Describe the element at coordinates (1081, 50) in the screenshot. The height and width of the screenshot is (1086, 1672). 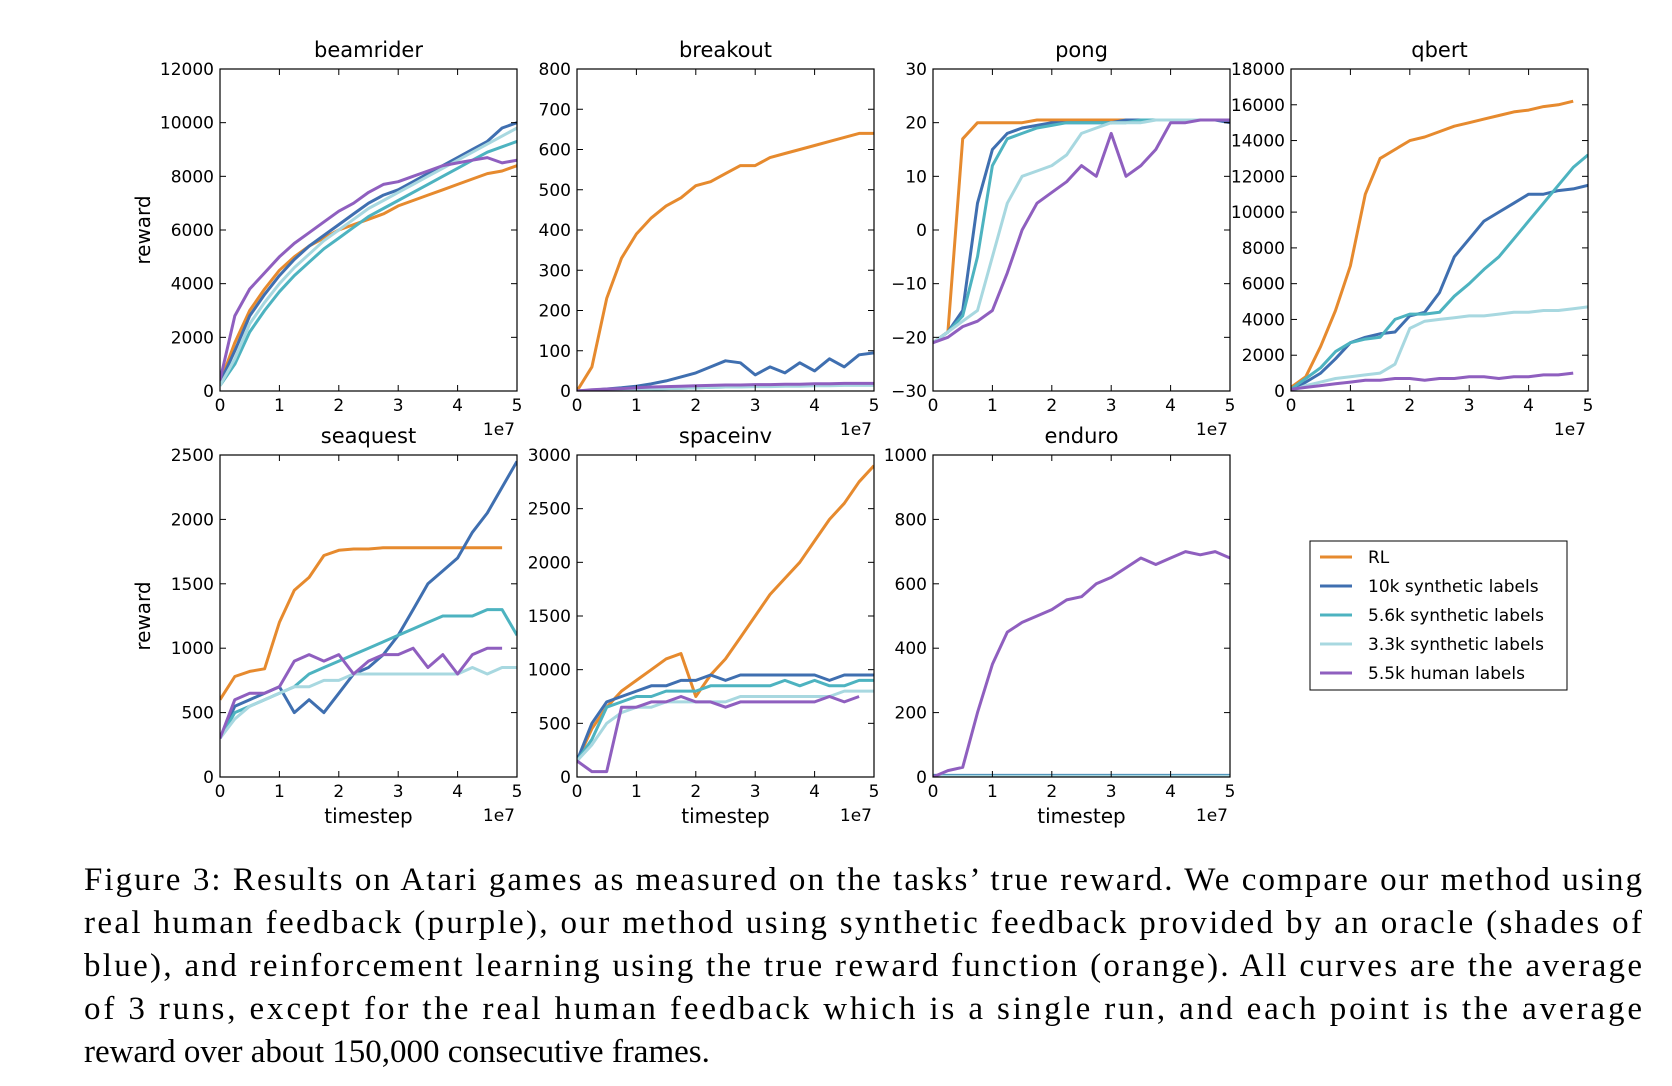
I see `chart-title: pong` at that location.